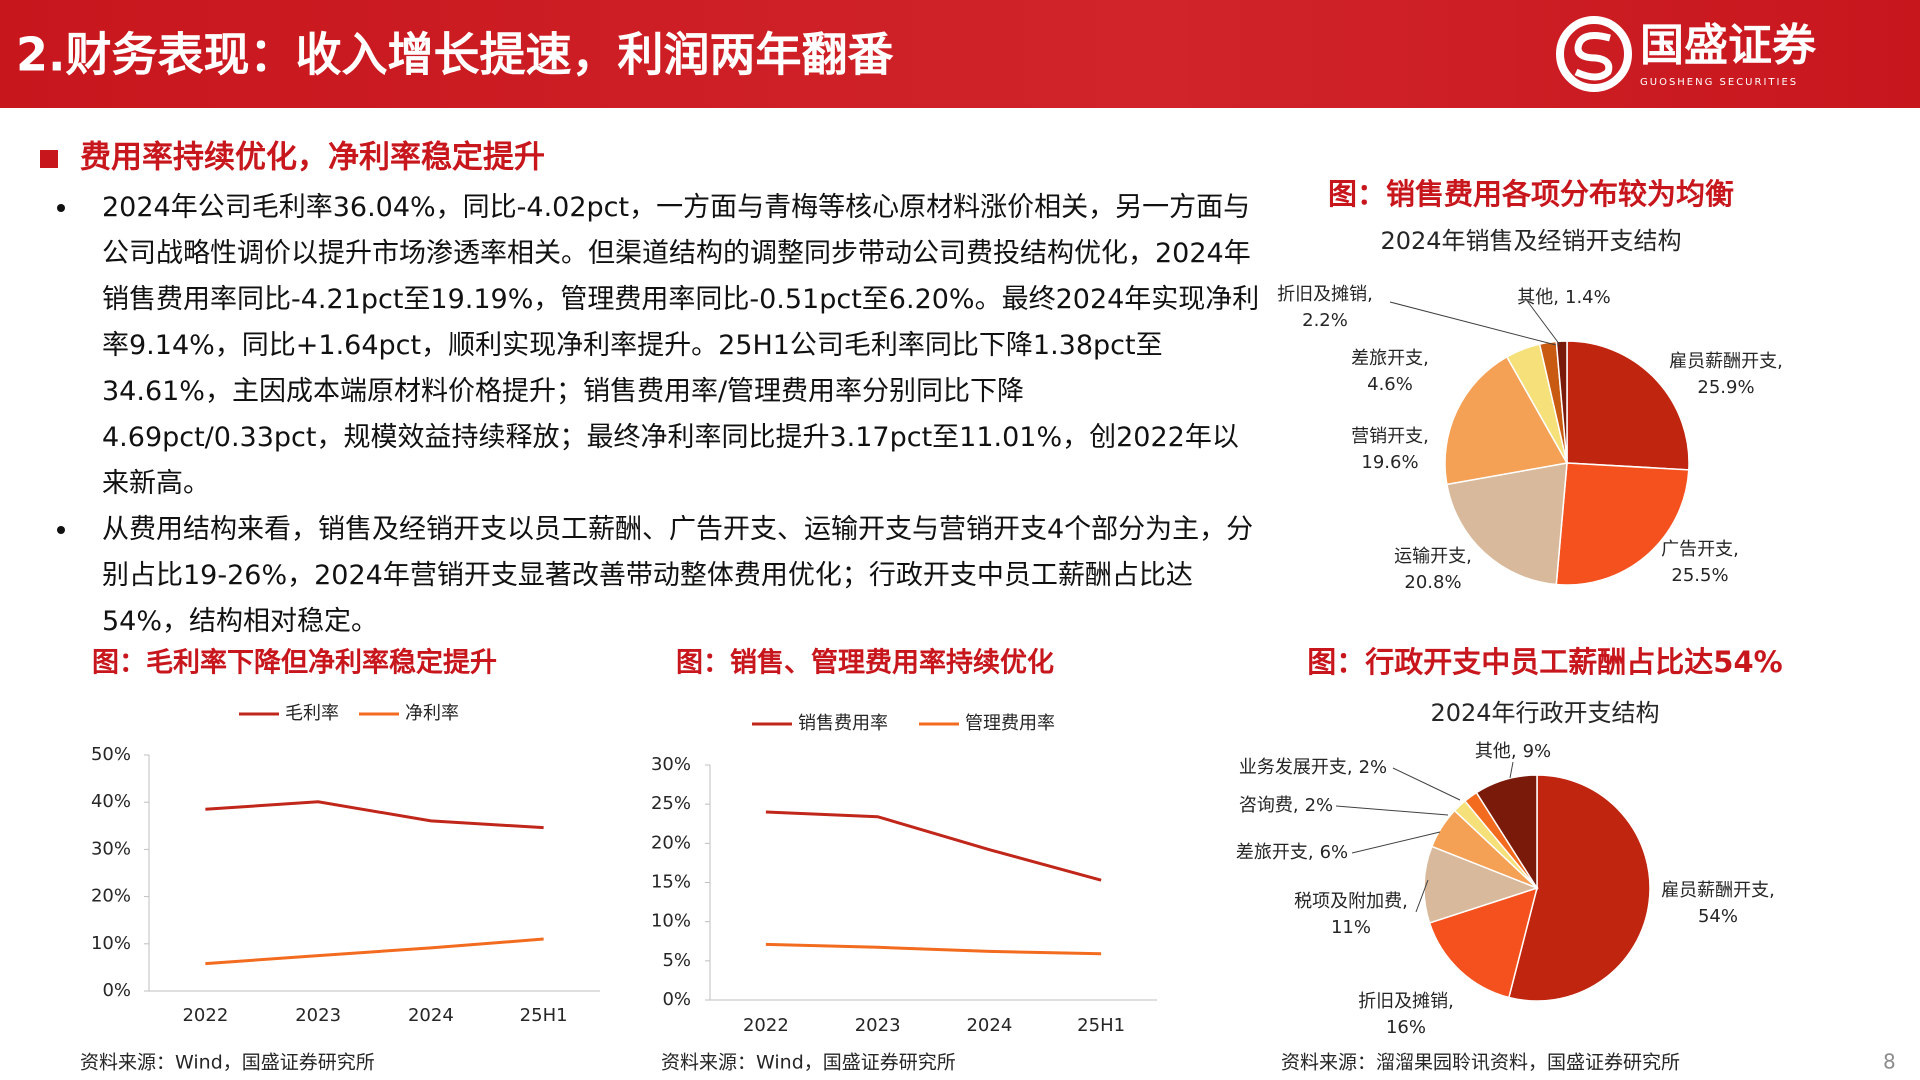  What do you see at coordinates (49, 159) in the screenshot?
I see `section-marker` at bounding box center [49, 159].